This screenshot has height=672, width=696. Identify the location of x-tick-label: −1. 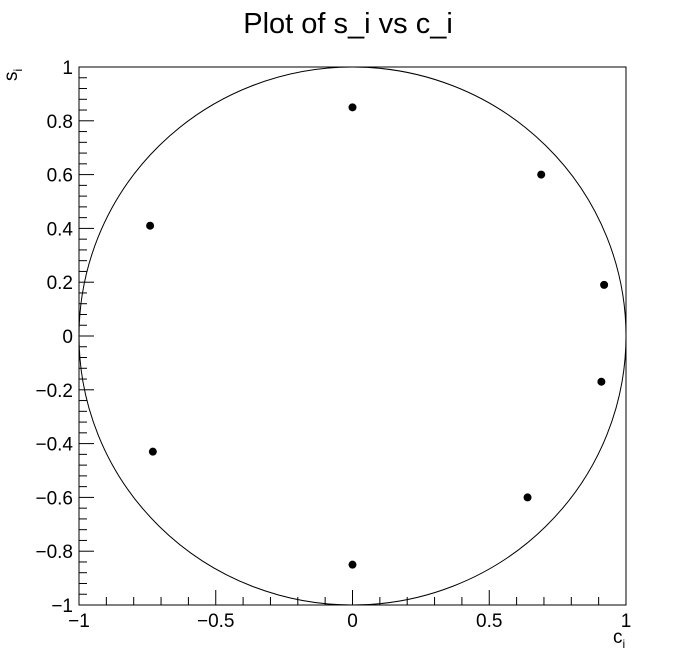
(79, 621).